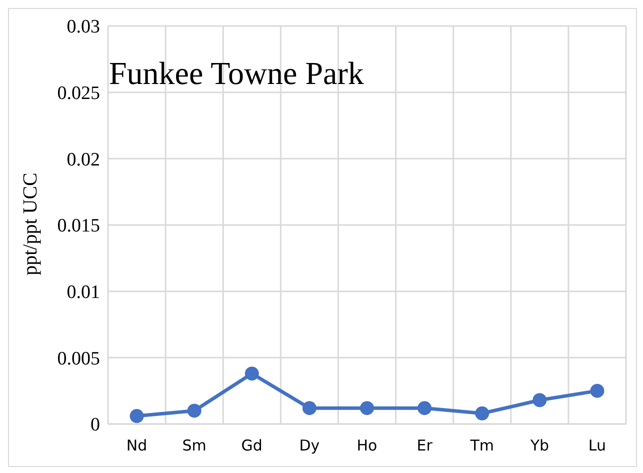  Describe the element at coordinates (31, 224) in the screenshot. I see `y-axis-title: ppt/ppt UCC` at that location.